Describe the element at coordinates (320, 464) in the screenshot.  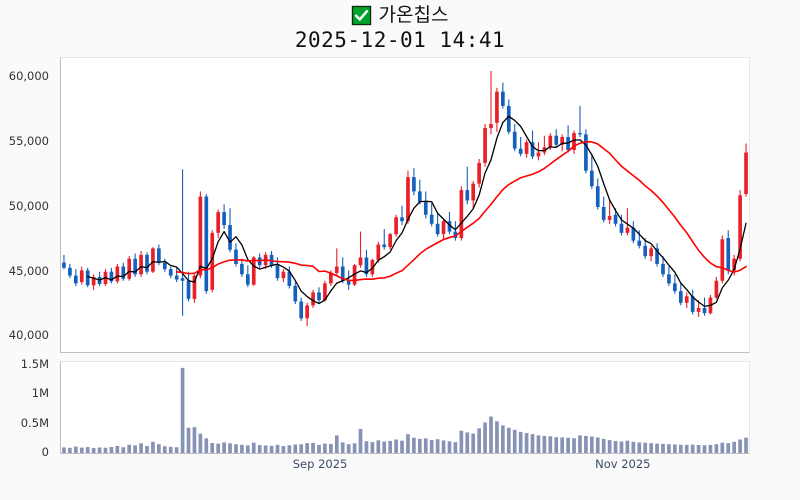
I see `date-tick-label: Sep 2025` at that location.